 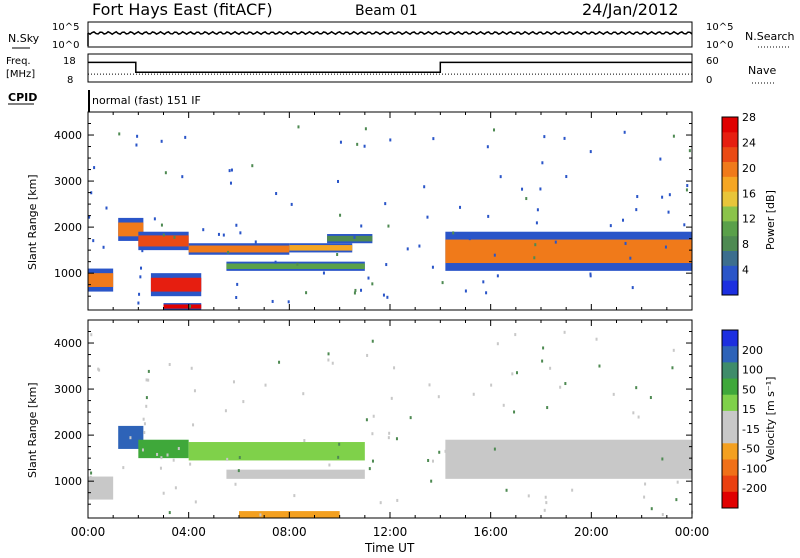 I want to click on freq-label-line2: [MHz], so click(x=20, y=74).